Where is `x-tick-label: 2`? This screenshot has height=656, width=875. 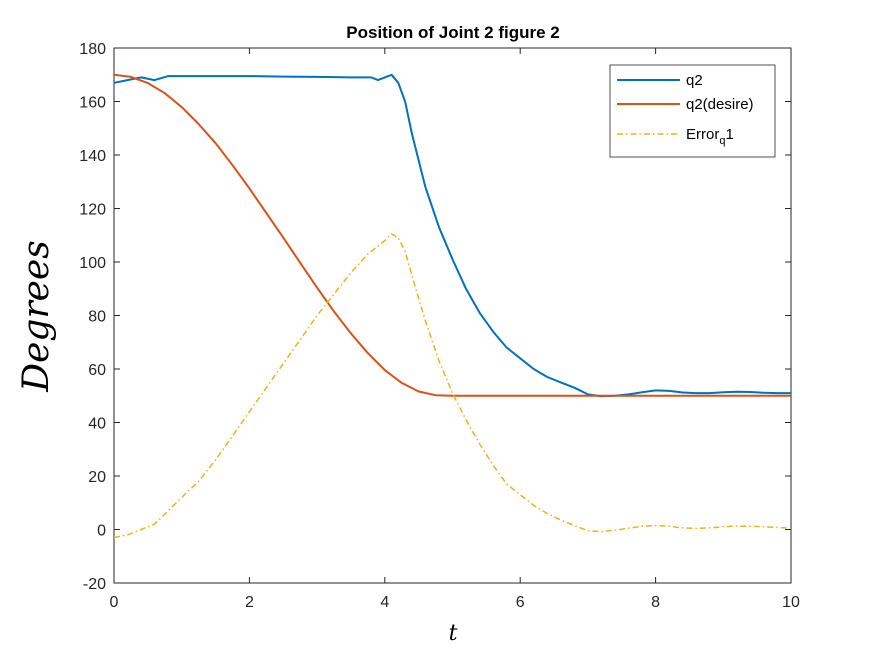
x-tick-label: 2 is located at coordinates (249, 602).